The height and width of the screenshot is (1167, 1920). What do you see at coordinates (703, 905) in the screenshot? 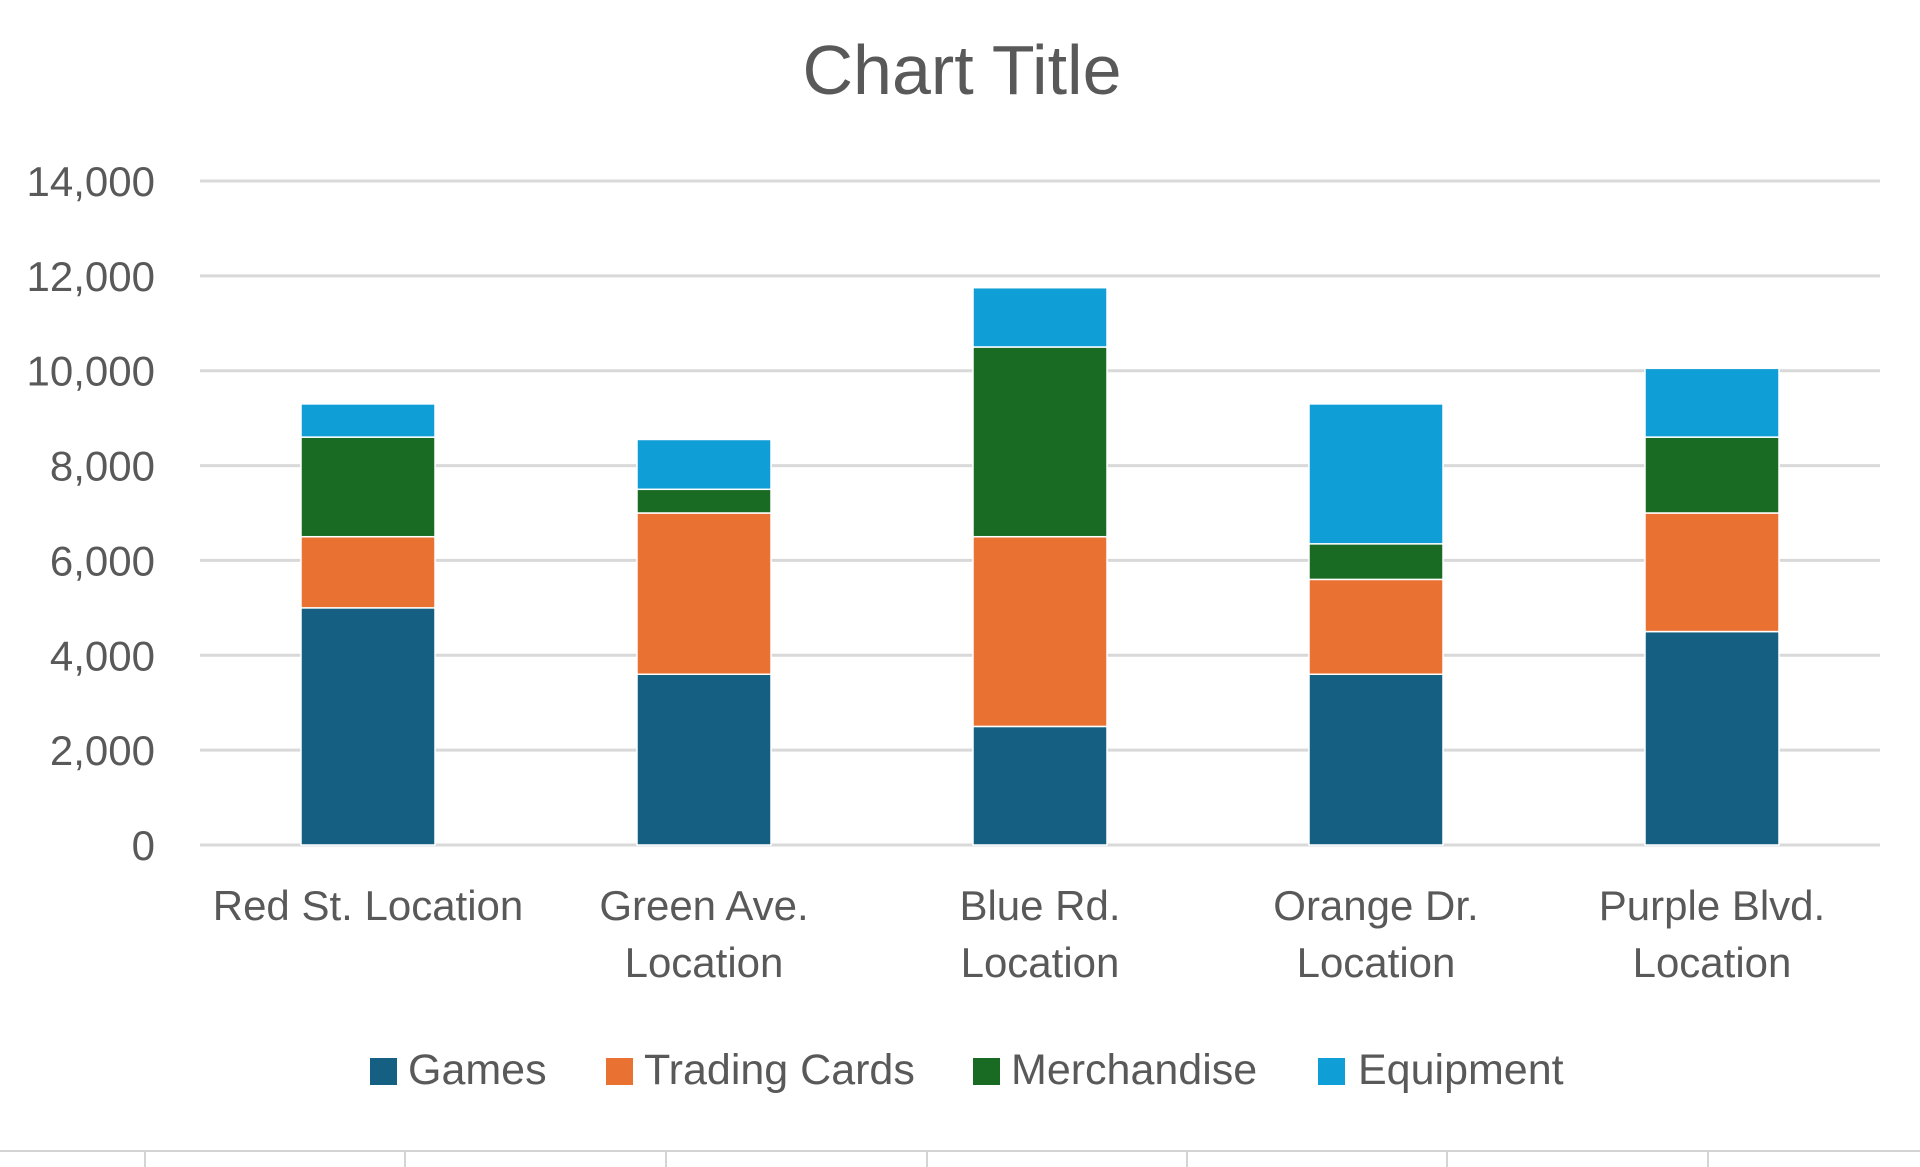
I see `x-category-label: Green Ave.` at bounding box center [703, 905].